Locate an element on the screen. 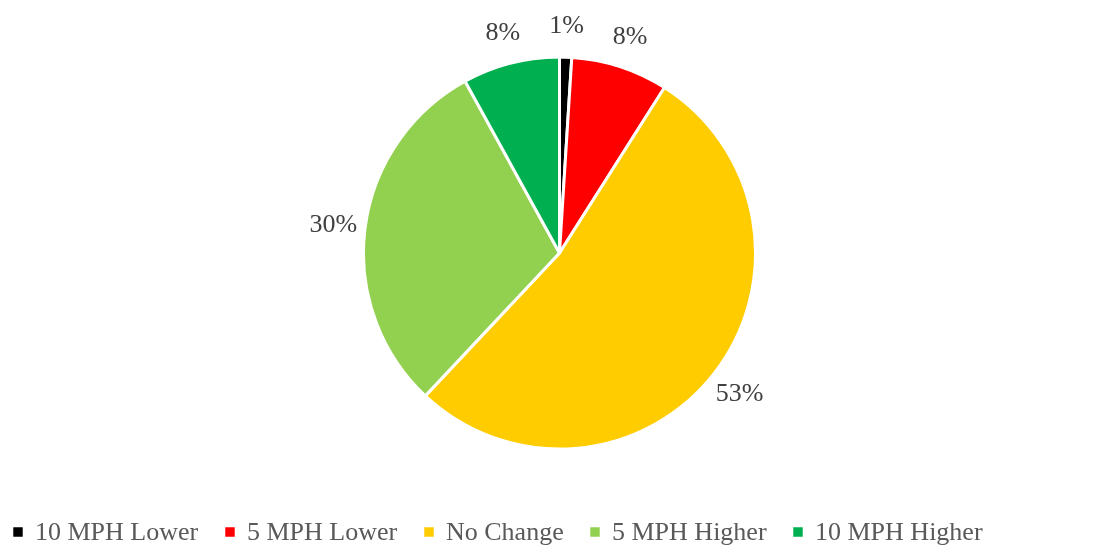 Image resolution: width=1119 pixels, height=550 pixels. legend-label: No Change is located at coordinates (505, 531).